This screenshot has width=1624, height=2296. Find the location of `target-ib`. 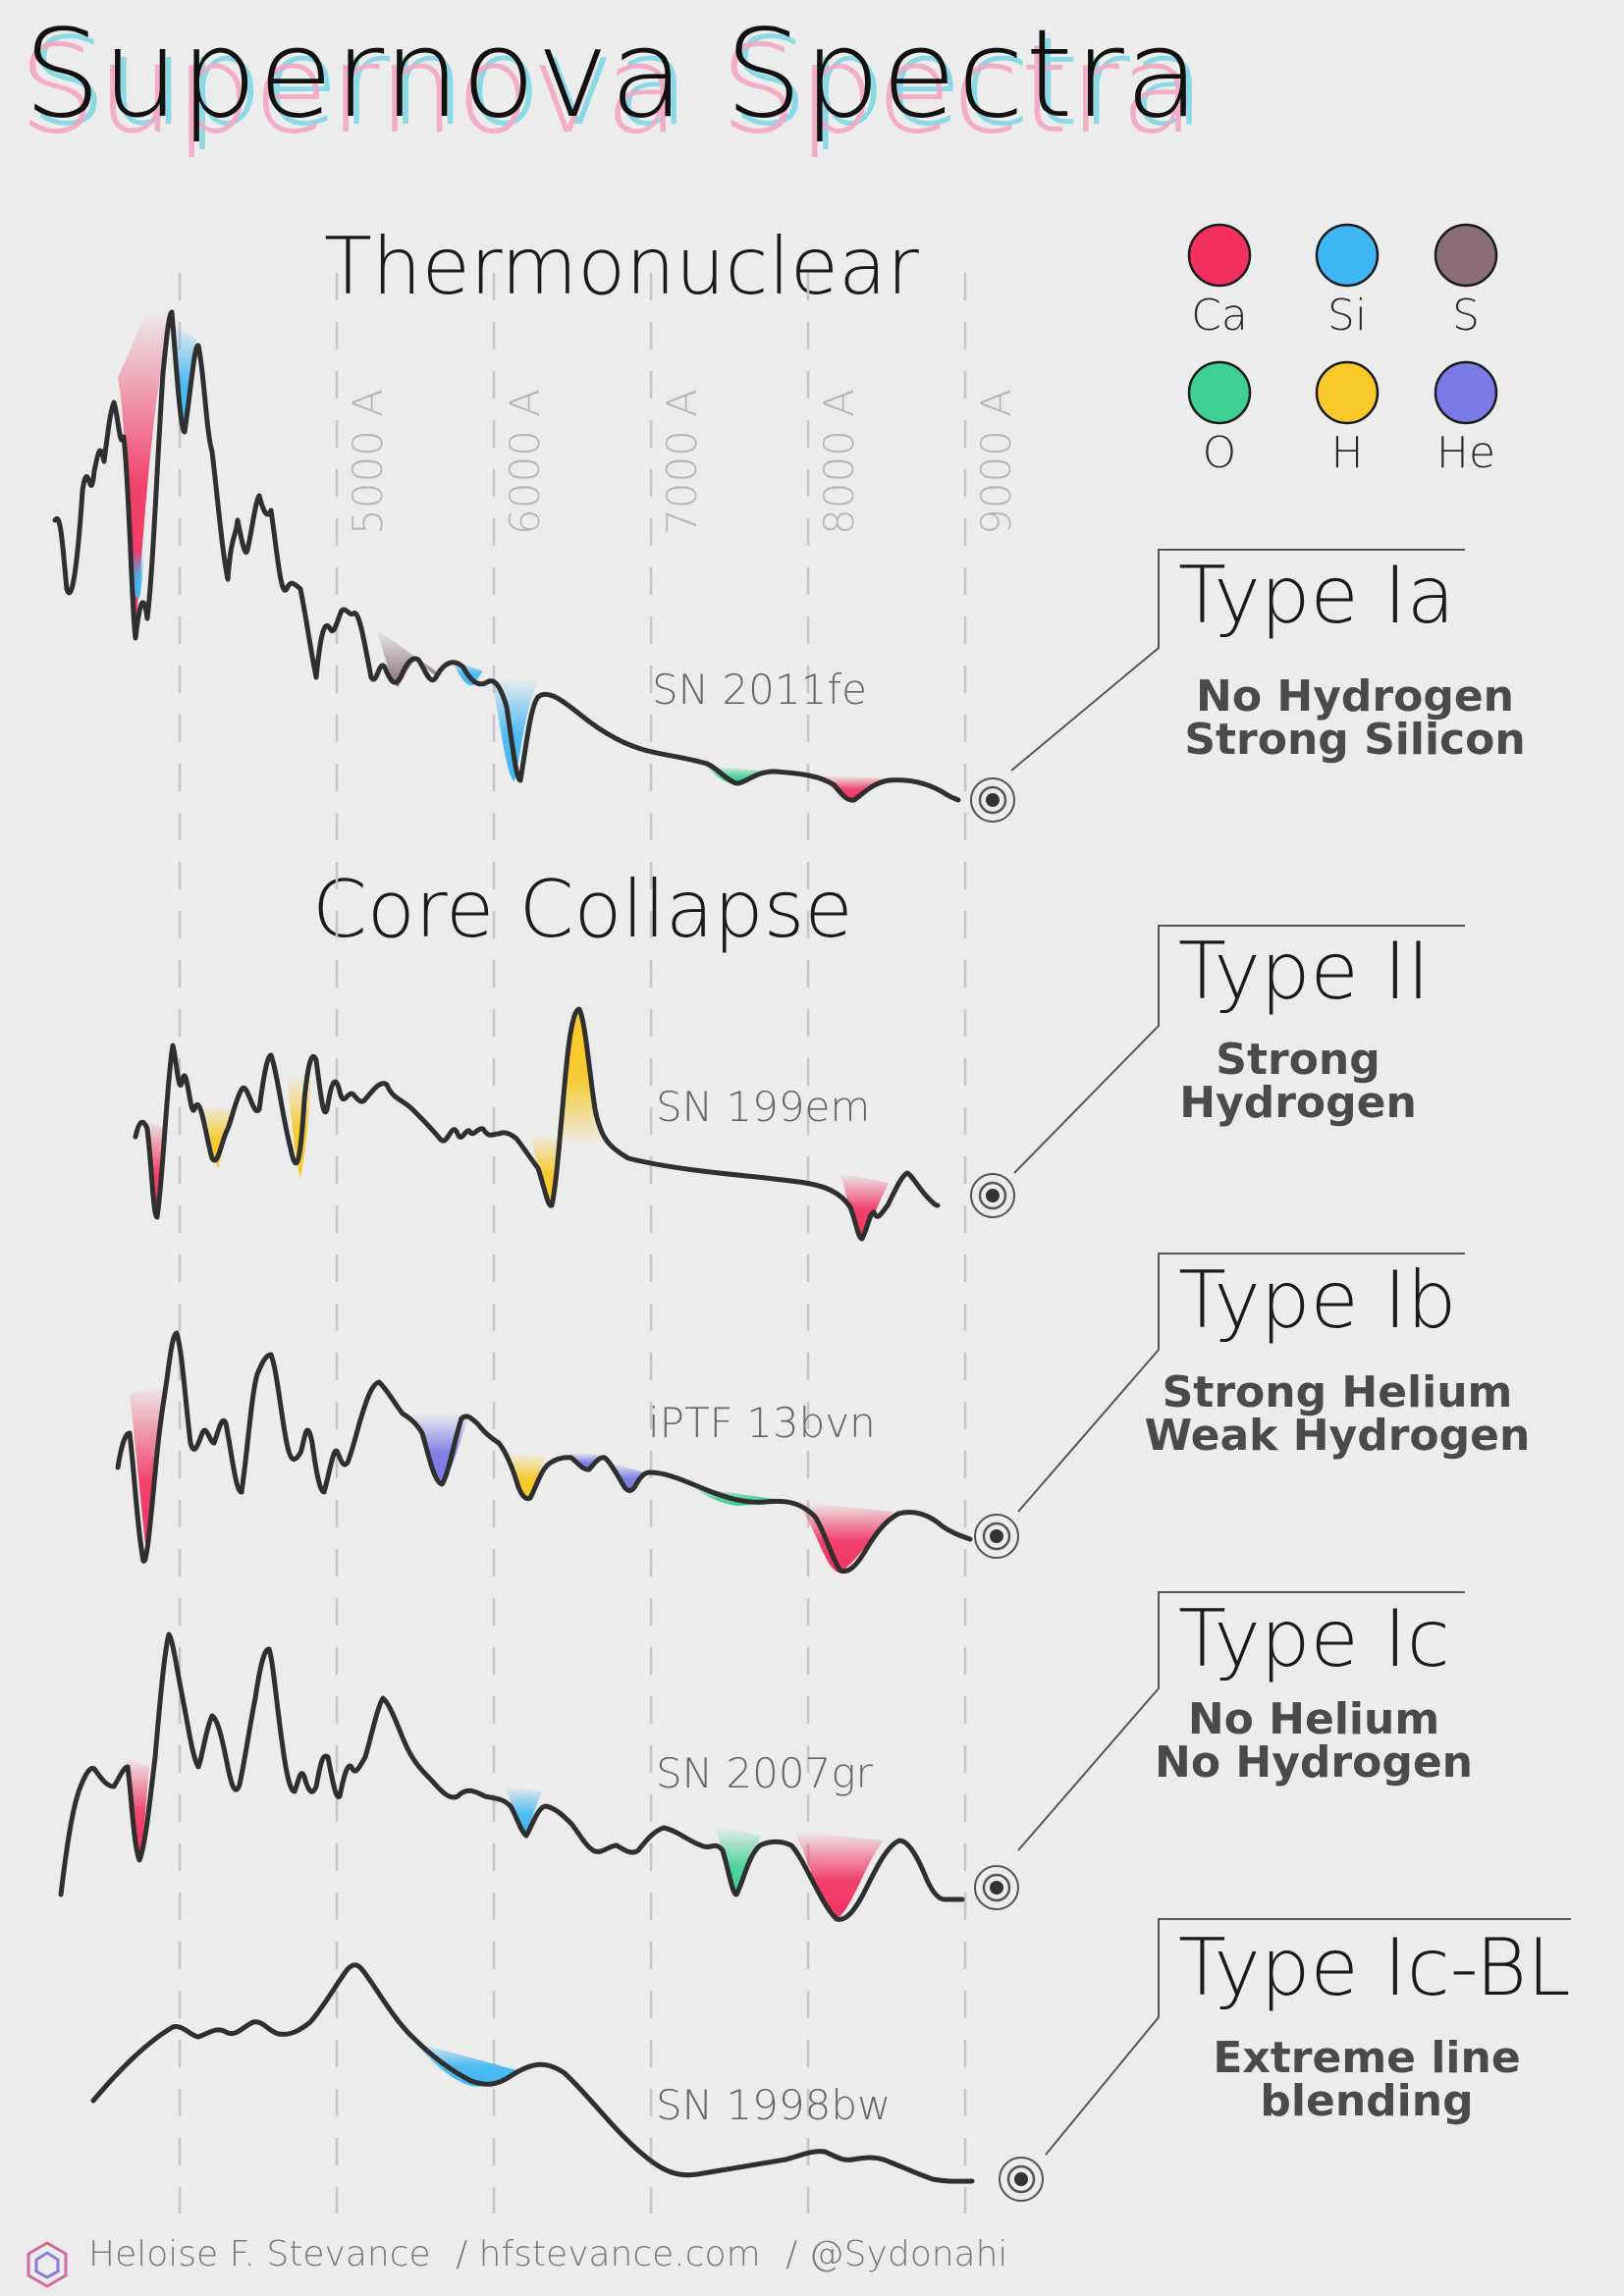

target-ib is located at coordinates (996, 1537).